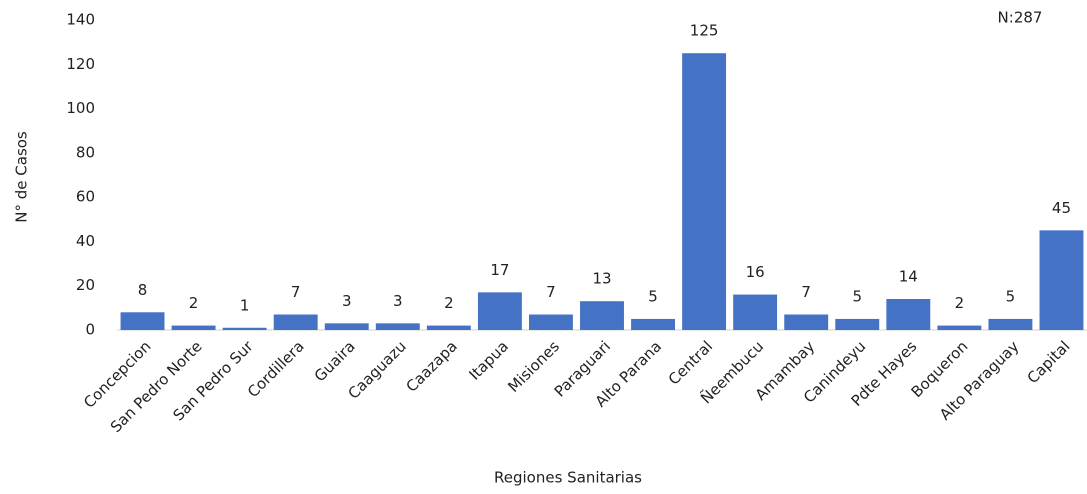 This screenshot has height=494, width=1087. I want to click on data-label: 14, so click(908, 277).